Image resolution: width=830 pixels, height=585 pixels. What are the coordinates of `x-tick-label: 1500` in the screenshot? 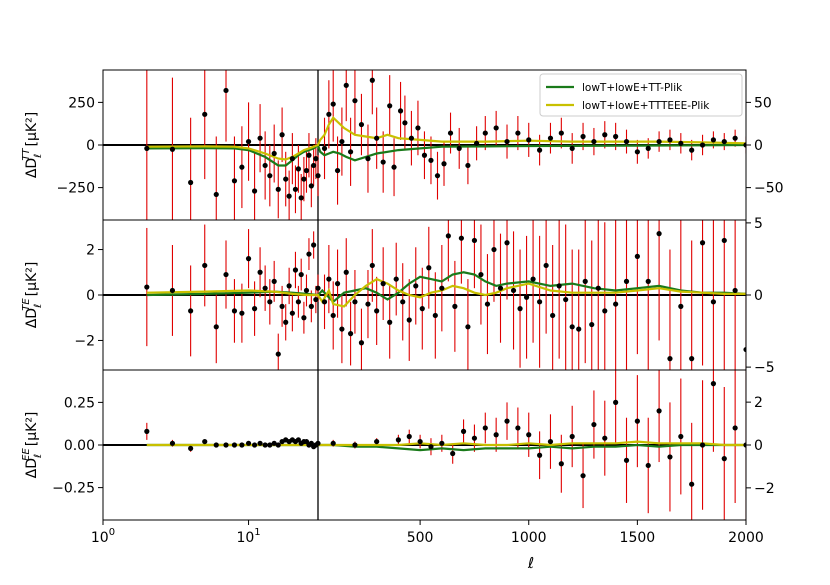 It's located at (638, 538).